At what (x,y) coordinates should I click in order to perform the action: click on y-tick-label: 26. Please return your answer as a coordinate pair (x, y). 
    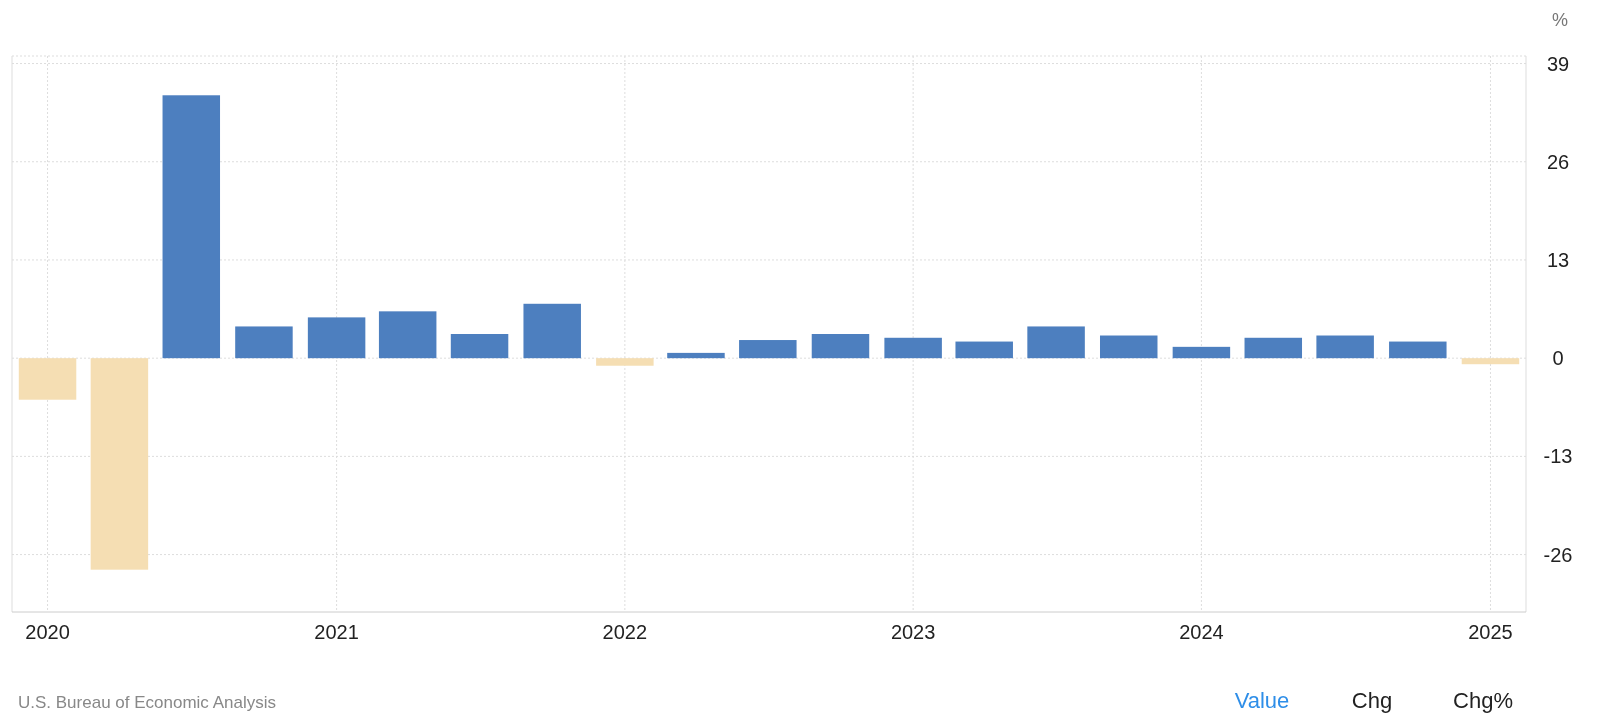
    Looking at the image, I should click on (1558, 161).